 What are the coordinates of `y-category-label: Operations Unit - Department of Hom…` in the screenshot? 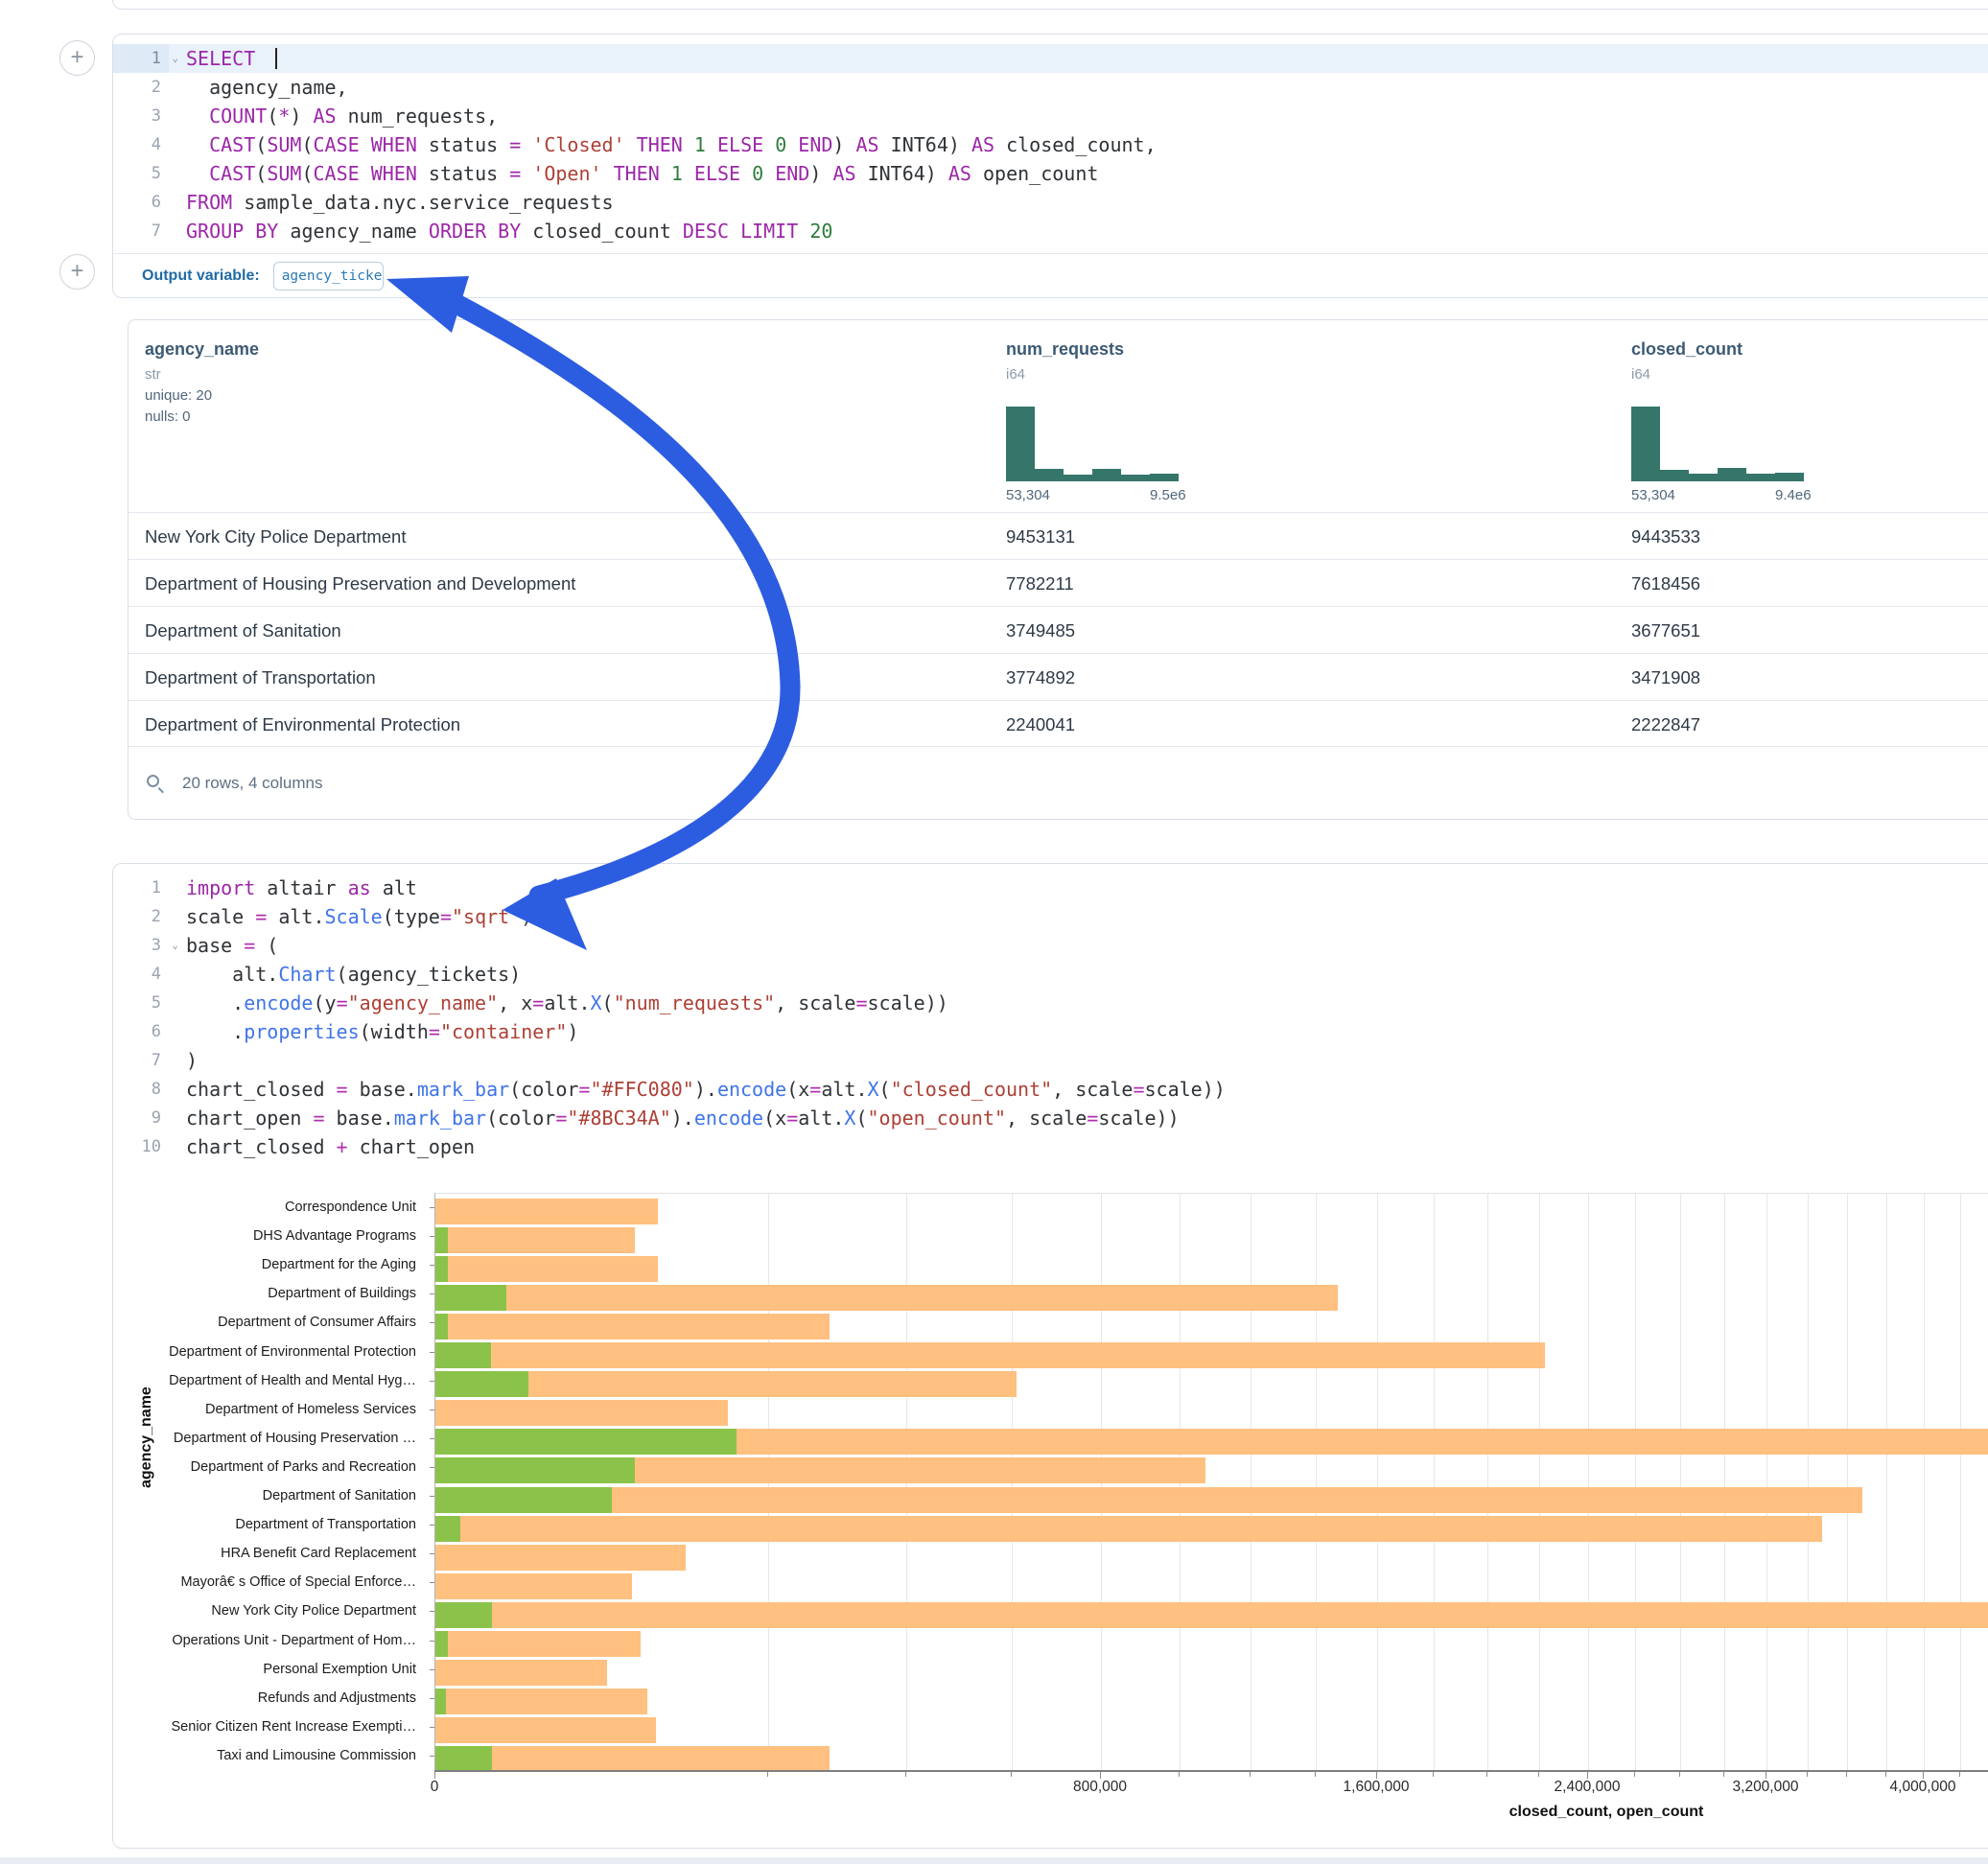 It's located at (294, 1640).